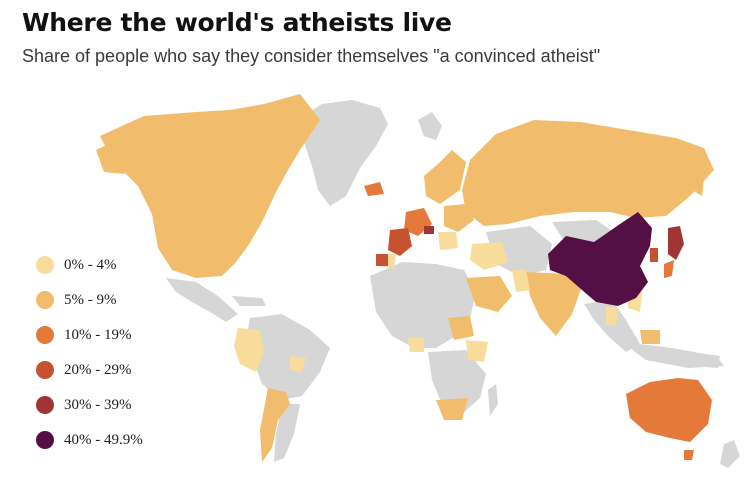  What do you see at coordinates (461, 328) in the screenshot?
I see `region-sudan` at bounding box center [461, 328].